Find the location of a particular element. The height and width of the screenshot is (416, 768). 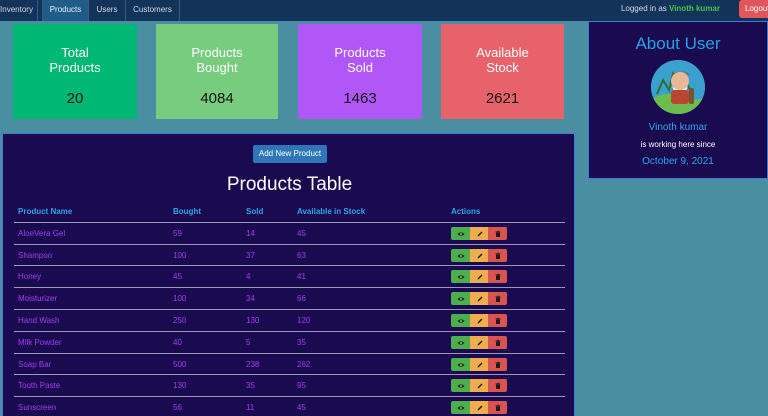

about-user-date: October 9, 2021 is located at coordinates (678, 161).